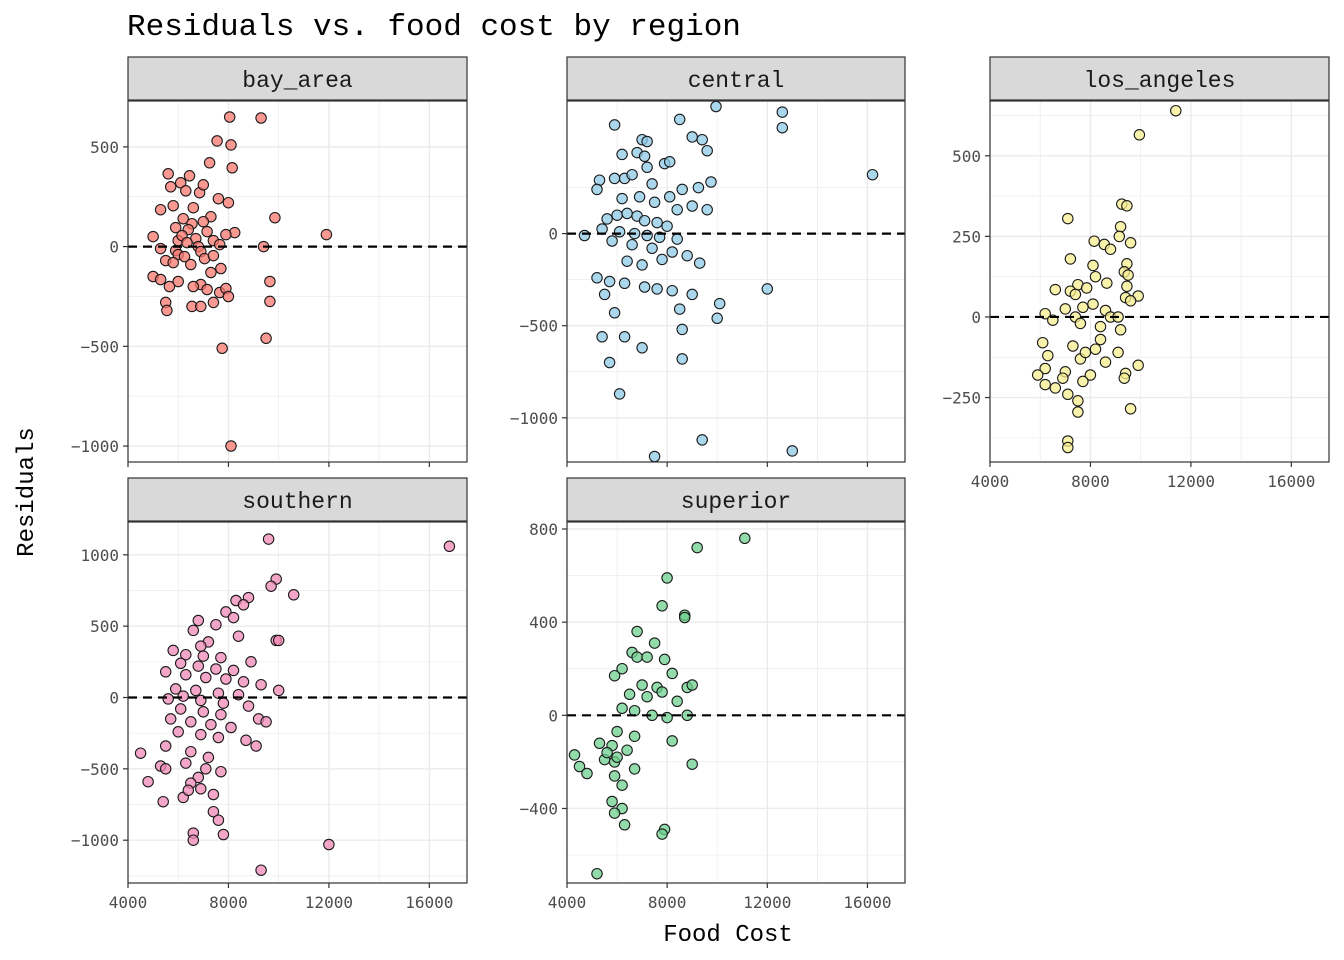 The width and height of the screenshot is (1344, 960). I want to click on y-axis-label: Residuals, so click(27, 492).